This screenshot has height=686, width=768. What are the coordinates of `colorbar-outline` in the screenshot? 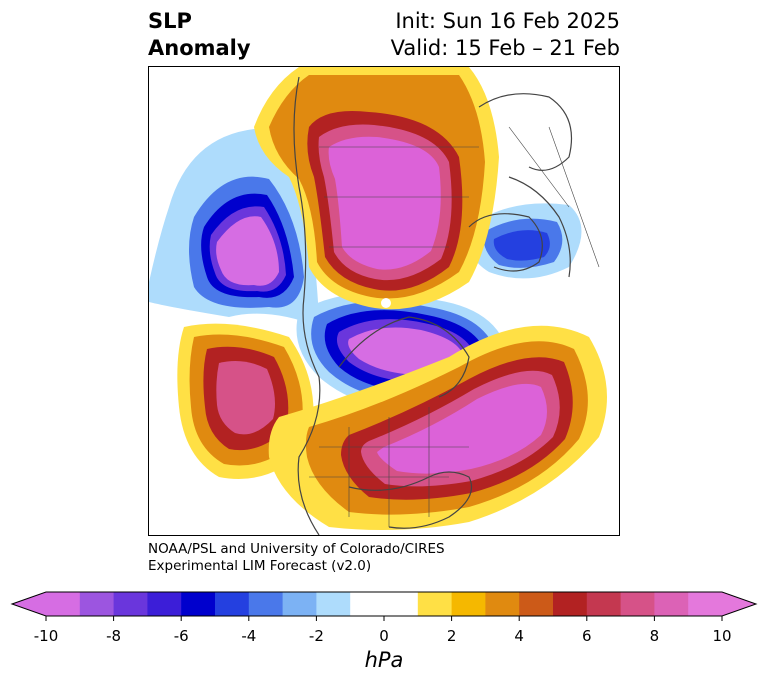 It's located at (384, 604).